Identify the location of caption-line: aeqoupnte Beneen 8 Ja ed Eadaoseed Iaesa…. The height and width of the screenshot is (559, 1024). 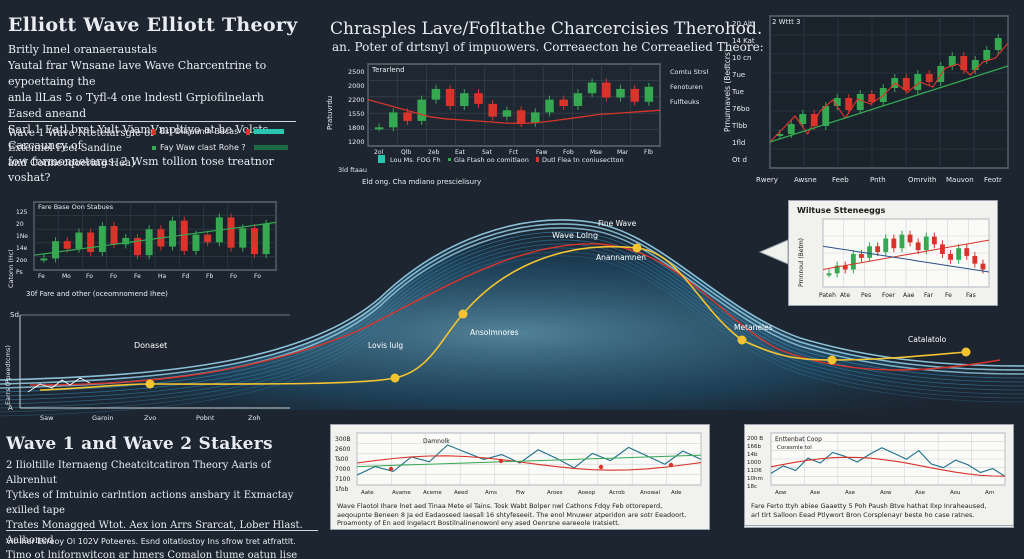
(512, 514).